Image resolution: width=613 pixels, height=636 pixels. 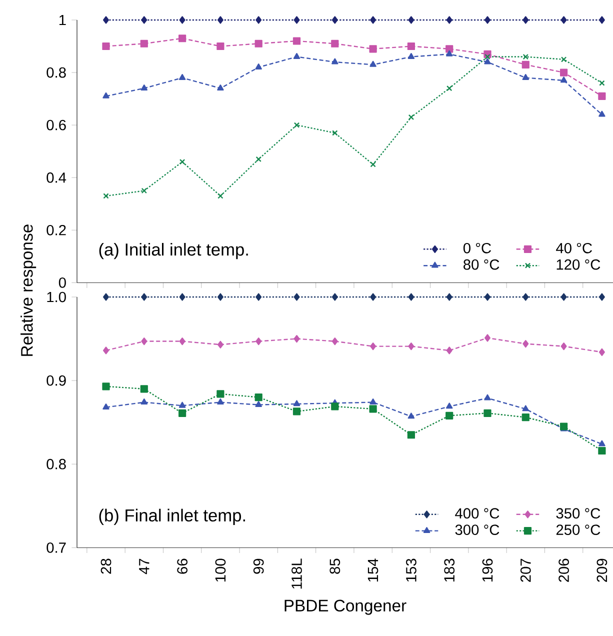 What do you see at coordinates (601, 570) in the screenshot?
I see `x-tick-label: 209` at bounding box center [601, 570].